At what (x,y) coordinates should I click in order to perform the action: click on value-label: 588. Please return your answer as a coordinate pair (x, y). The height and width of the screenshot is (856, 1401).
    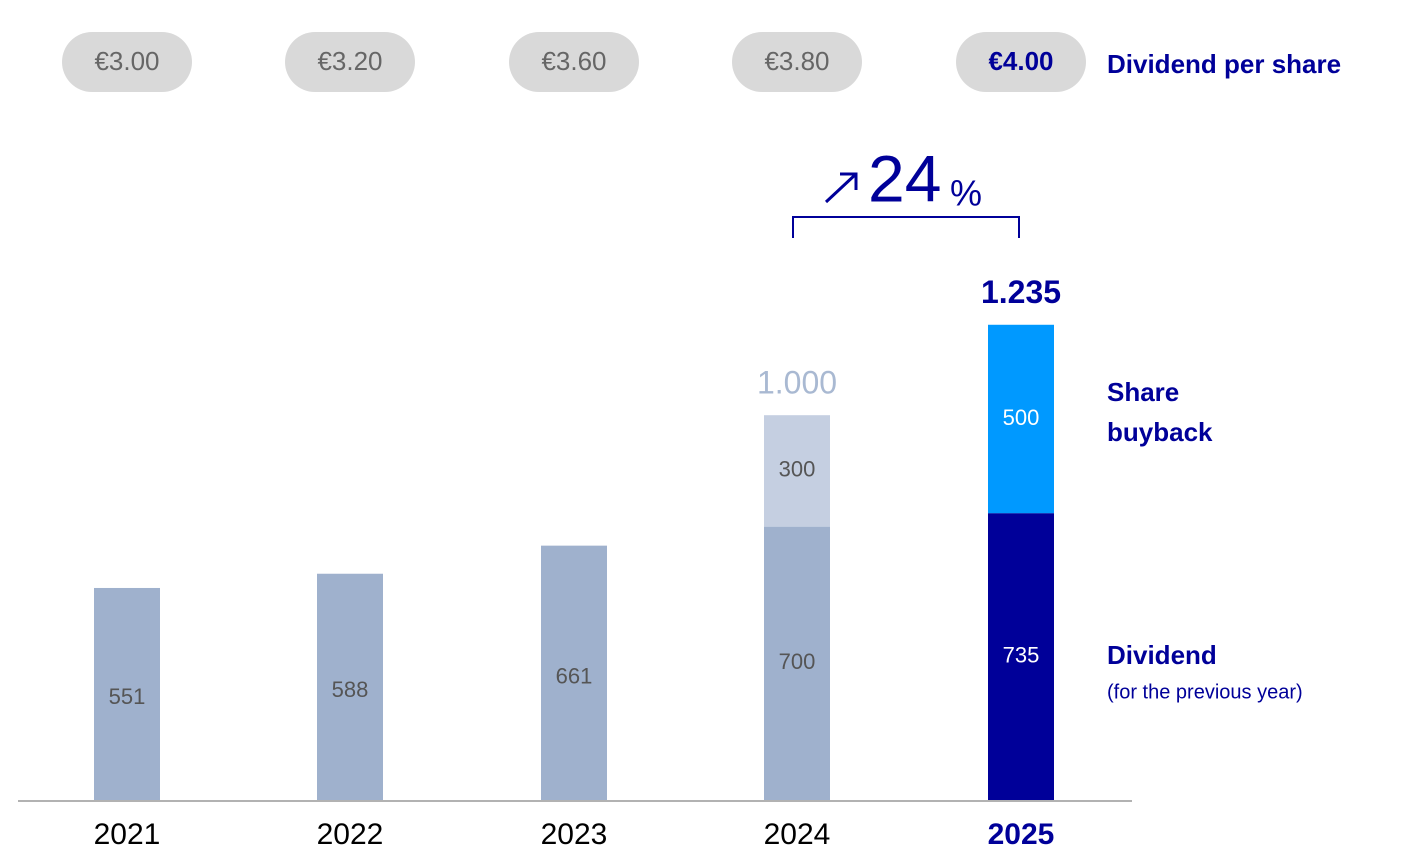
    Looking at the image, I should click on (350, 689).